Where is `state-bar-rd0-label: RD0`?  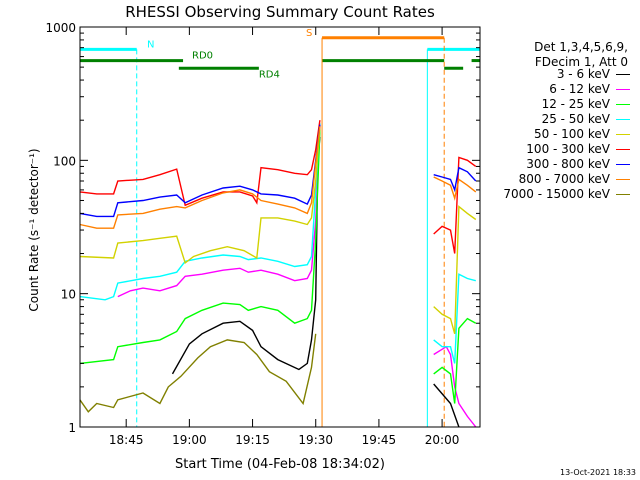
state-bar-rd0-label: RD0 is located at coordinates (202, 56).